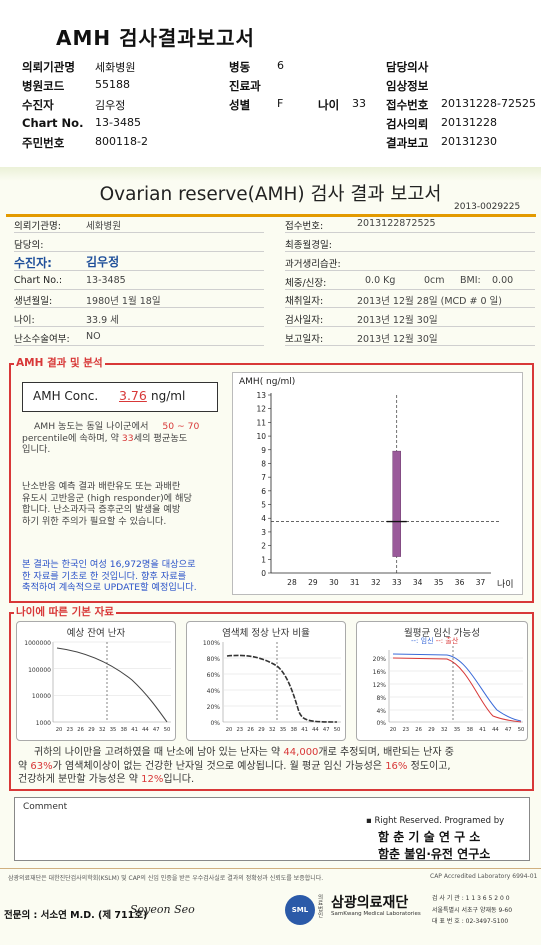  What do you see at coordinates (109, 587) in the screenshot?
I see `p3-line: 축적하여 계속적으로 UPDATE할 예정입니다.` at bounding box center [109, 587].